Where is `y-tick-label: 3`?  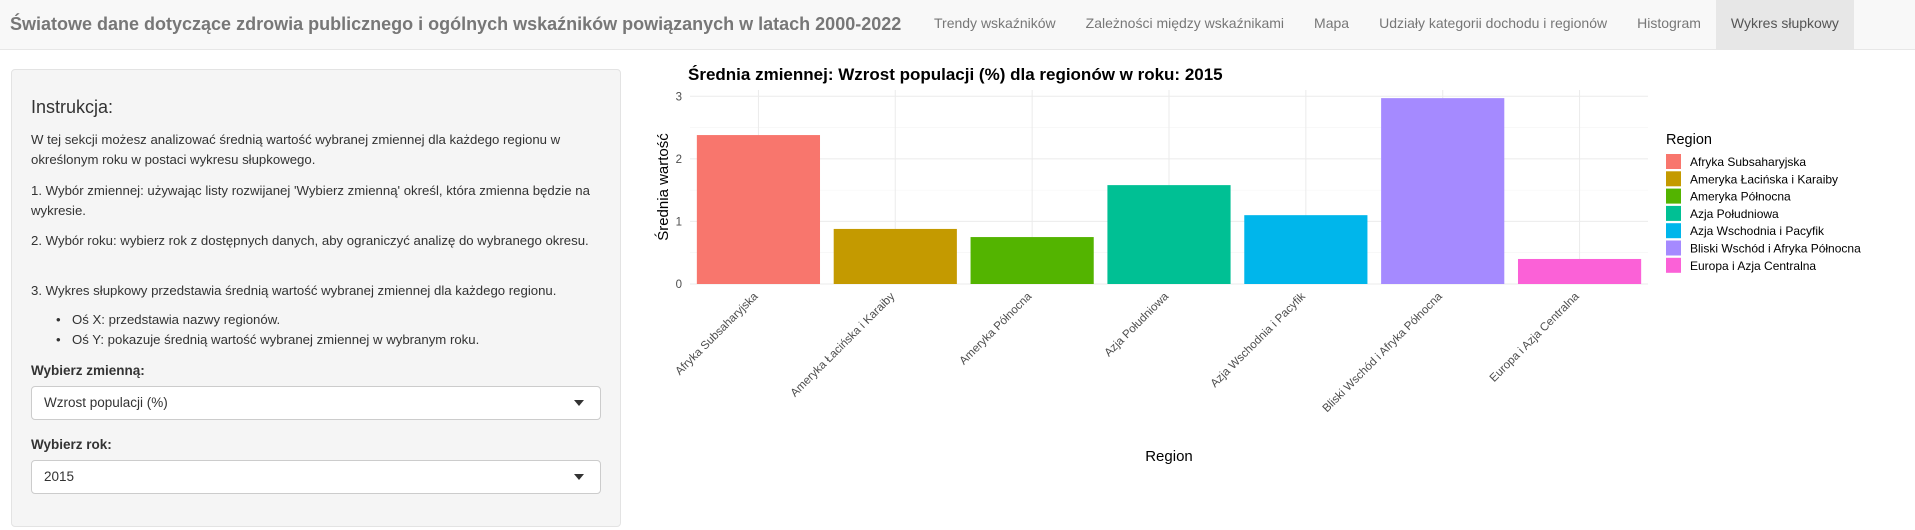
y-tick-label: 3 is located at coordinates (679, 97).